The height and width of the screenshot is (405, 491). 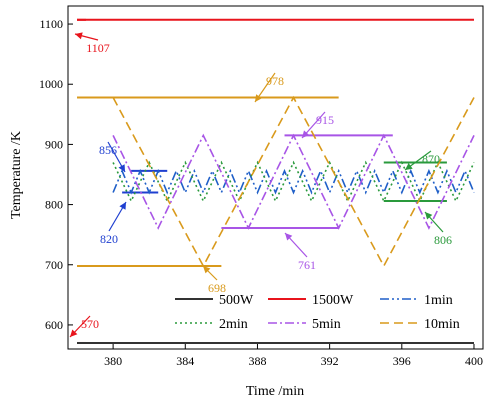 What do you see at coordinates (98, 48) in the screenshot?
I see `annotation-label-1107: 1107` at bounding box center [98, 48].